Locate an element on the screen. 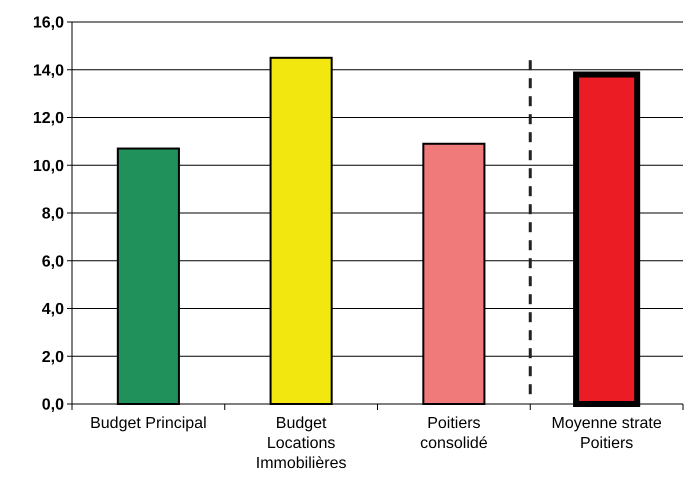 This screenshot has height=492, width=699. x-tick-label: Moyenne strate Poitiers is located at coordinates (606, 433).